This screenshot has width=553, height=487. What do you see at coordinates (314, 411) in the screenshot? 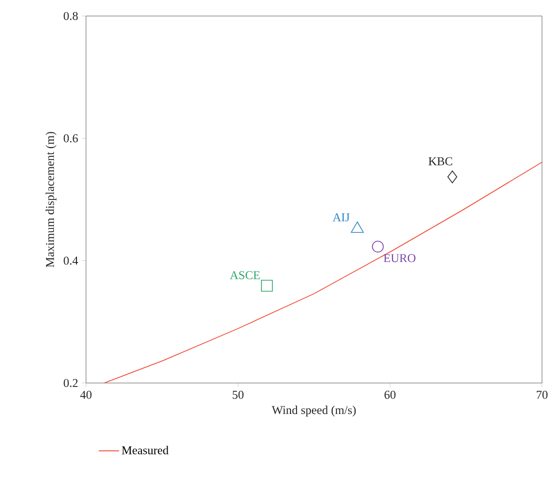
I see `x-axis-title: Wind speed (m/s)` at bounding box center [314, 411].